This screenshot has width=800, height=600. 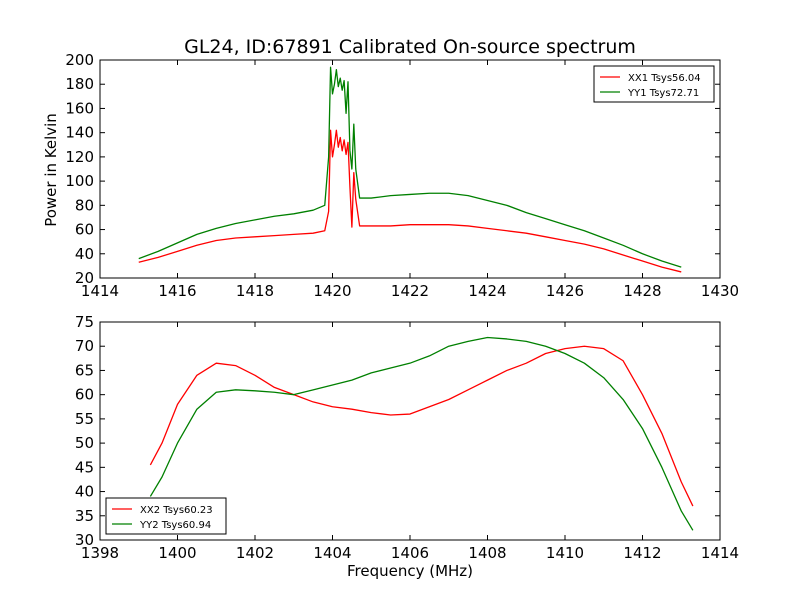 What do you see at coordinates (177, 291) in the screenshot?
I see `top-x-tick-label: 1416` at bounding box center [177, 291].